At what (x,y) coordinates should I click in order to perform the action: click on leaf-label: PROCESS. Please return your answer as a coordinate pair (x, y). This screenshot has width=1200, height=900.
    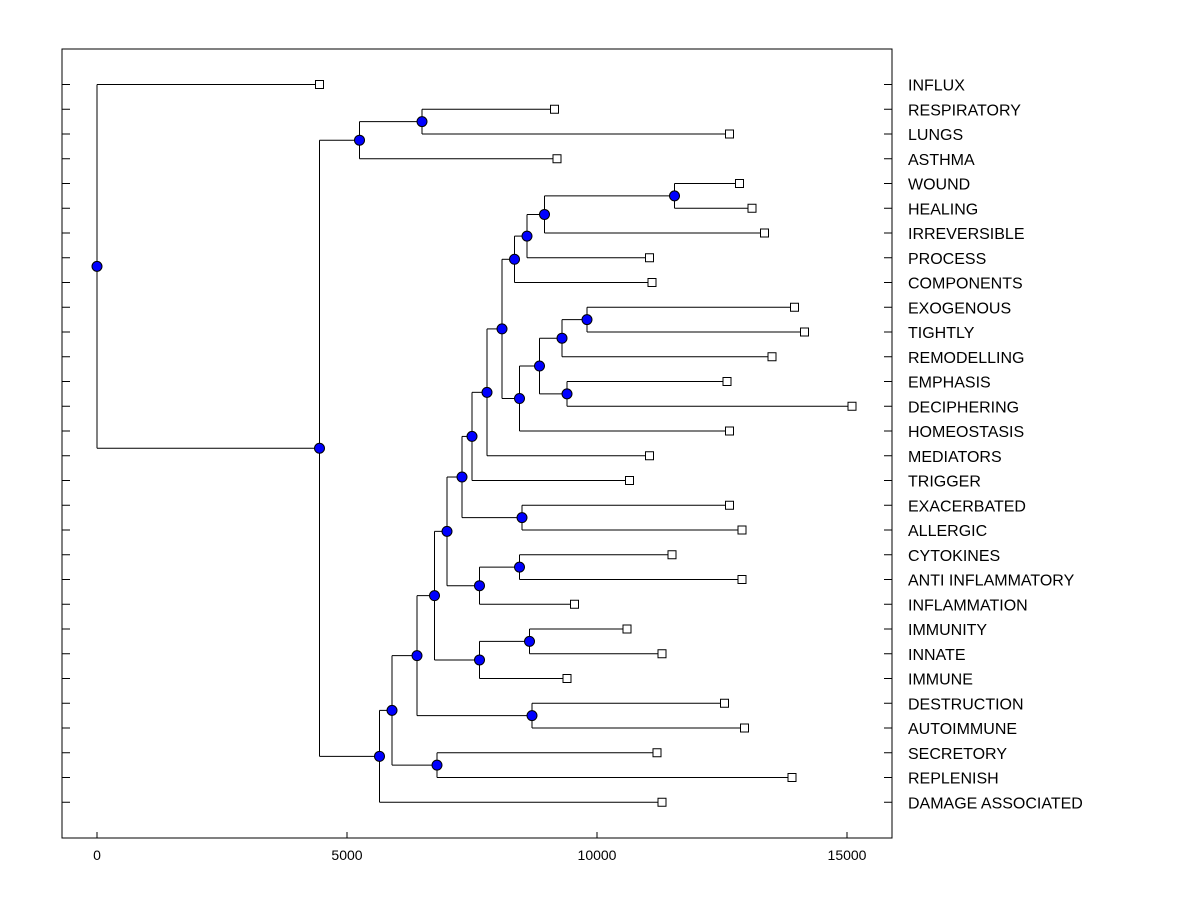
    Looking at the image, I should click on (947, 259).